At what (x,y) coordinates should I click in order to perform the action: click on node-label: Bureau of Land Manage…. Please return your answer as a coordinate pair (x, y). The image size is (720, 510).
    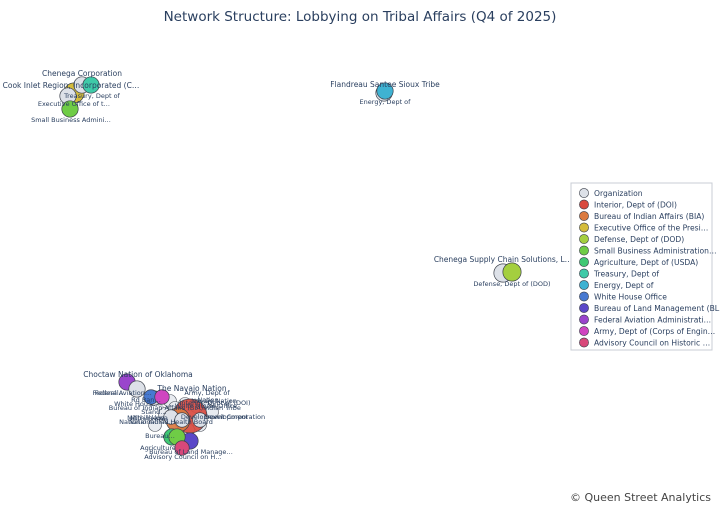
    Looking at the image, I should click on (191, 452).